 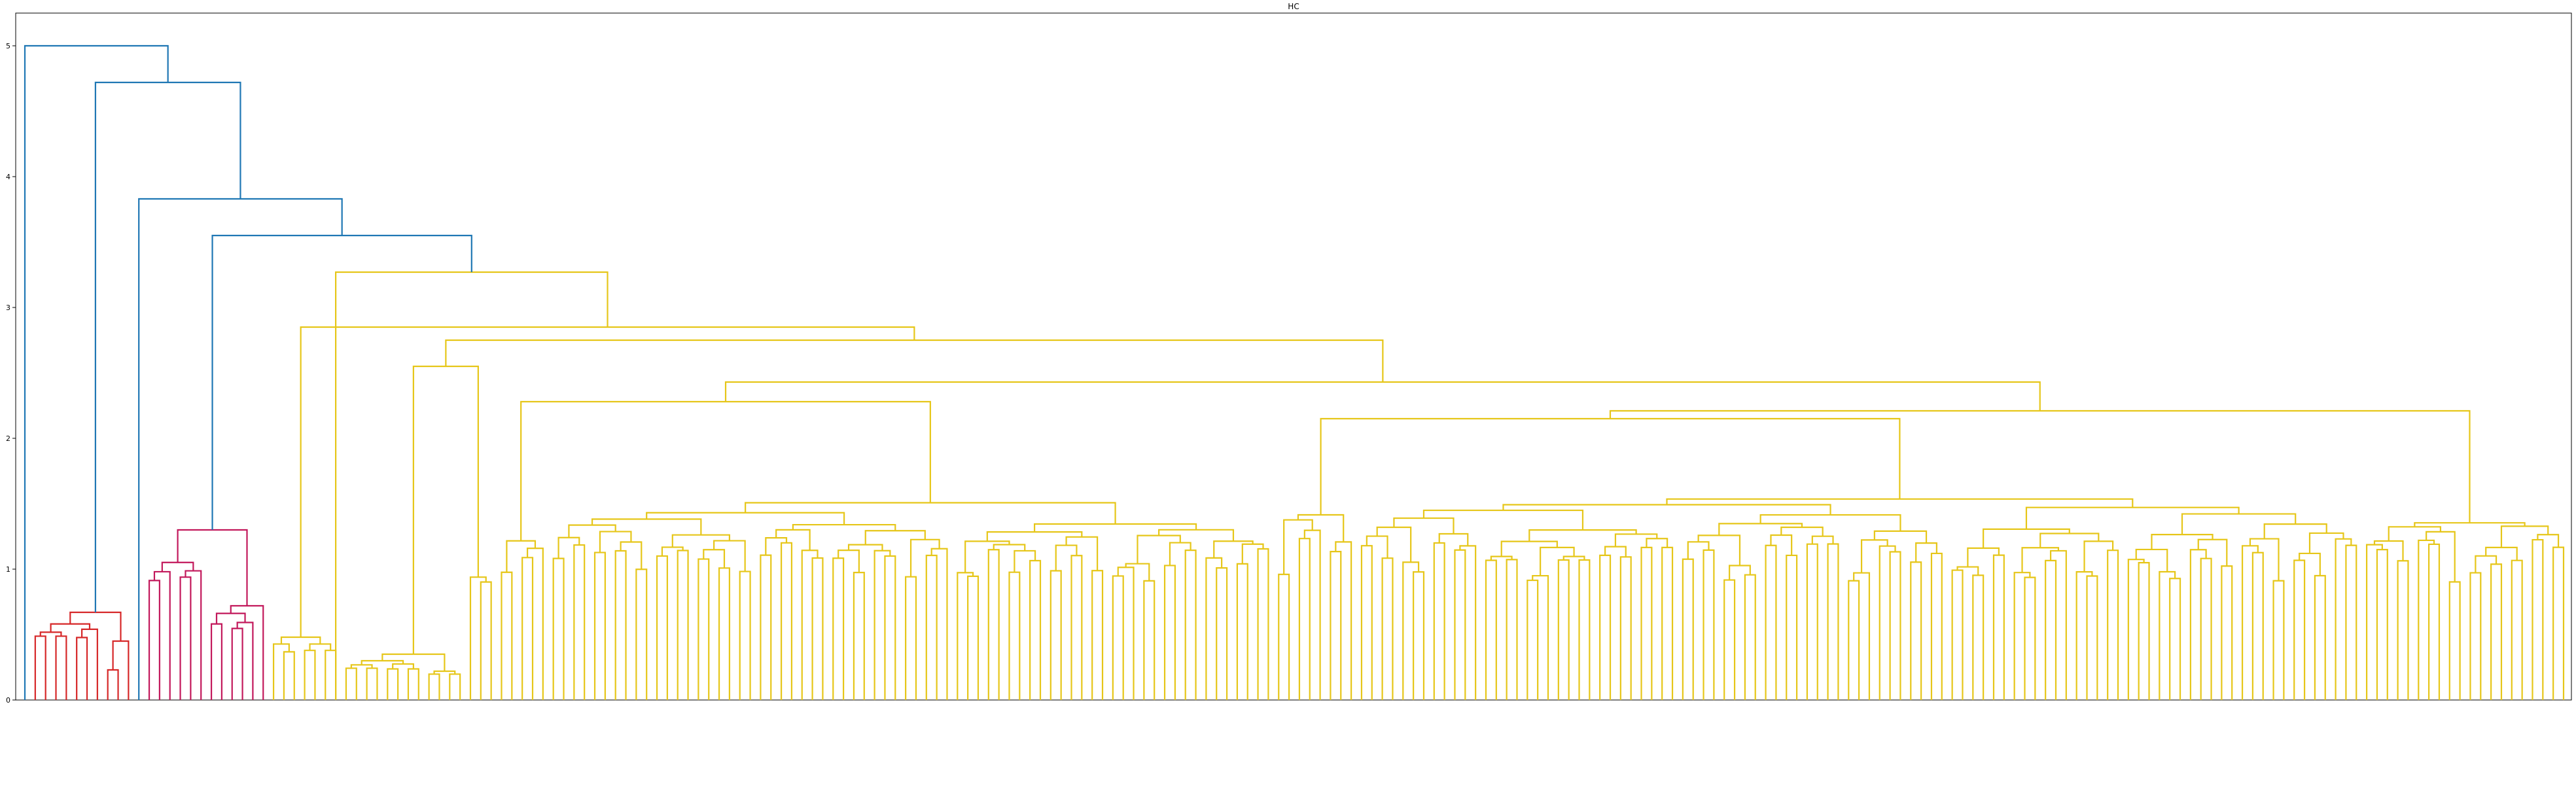 What do you see at coordinates (341, 382) in the screenshot?
I see `blue-link` at bounding box center [341, 382].